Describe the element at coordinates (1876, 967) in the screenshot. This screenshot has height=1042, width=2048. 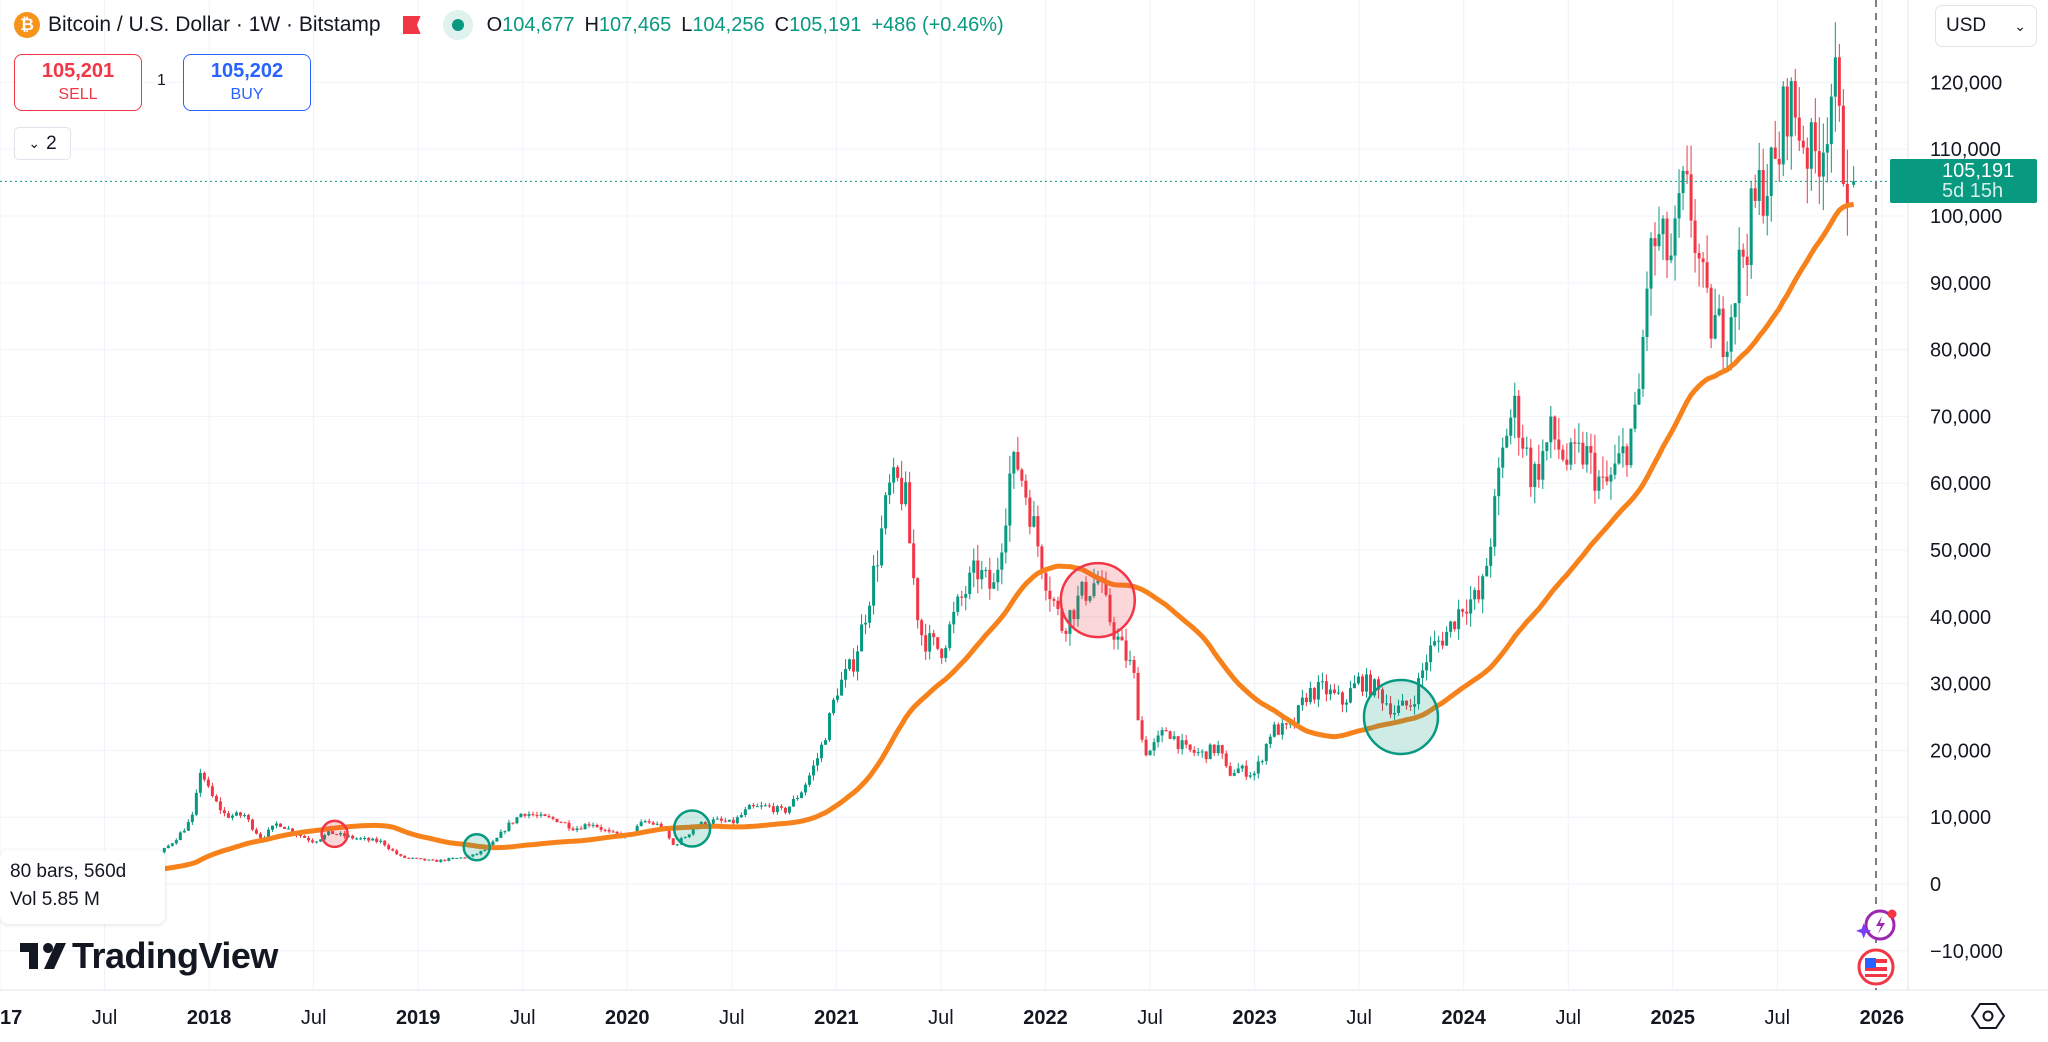
I see `us-economic-event-icon` at that location.